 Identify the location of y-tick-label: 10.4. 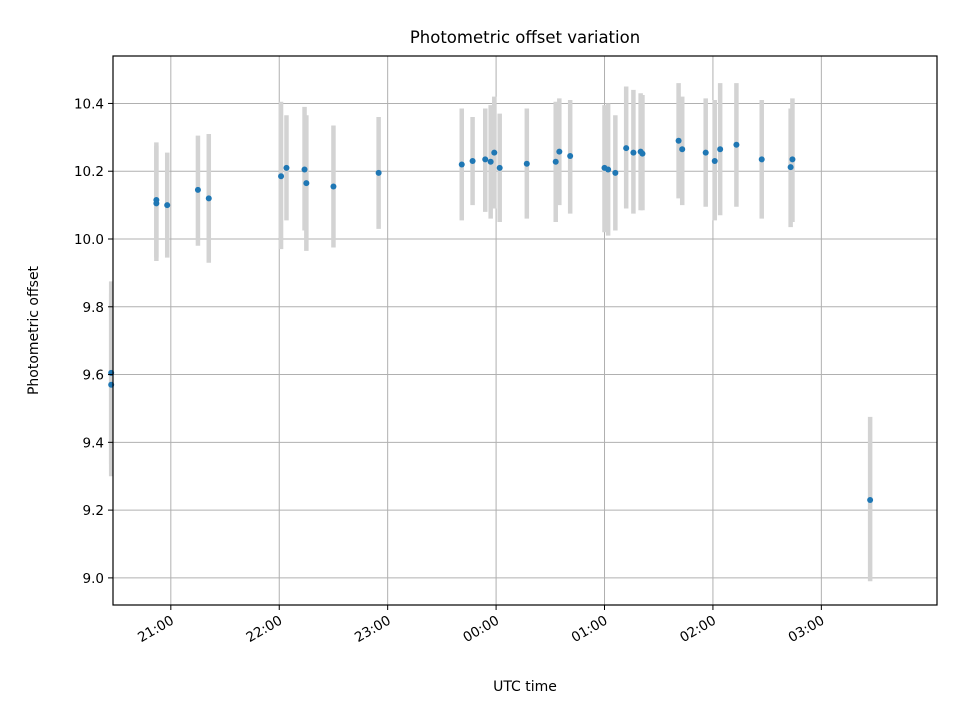
(89, 104).